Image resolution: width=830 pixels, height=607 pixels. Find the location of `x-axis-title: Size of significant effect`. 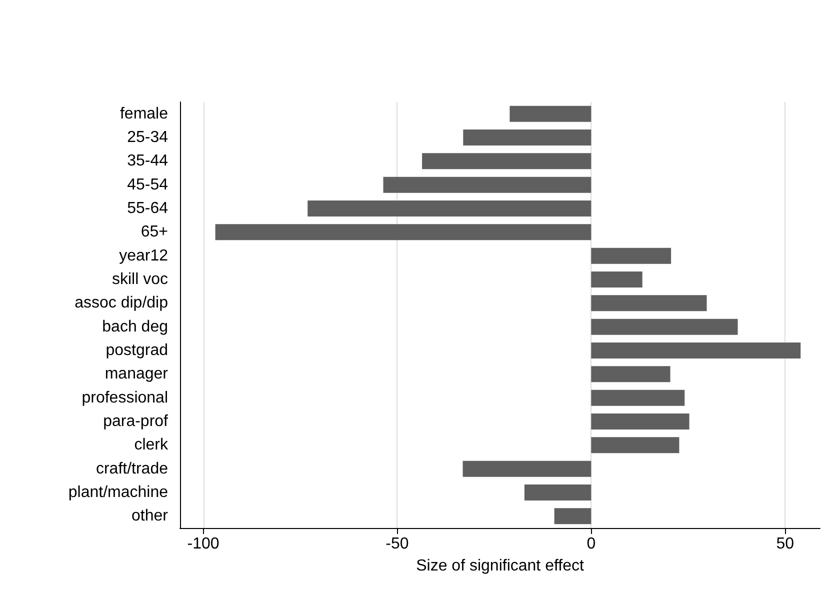

x-axis-title: Size of significant effect is located at coordinates (500, 566).